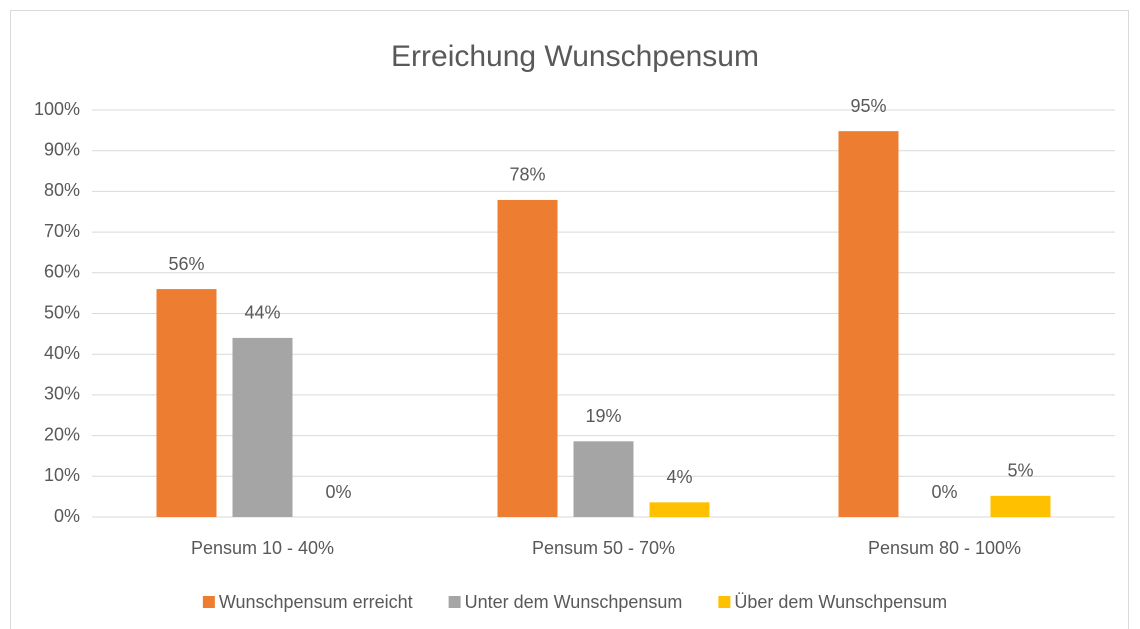 The height and width of the screenshot is (629, 1140). I want to click on legend-label: Wunschpensum erreicht, so click(316, 602).